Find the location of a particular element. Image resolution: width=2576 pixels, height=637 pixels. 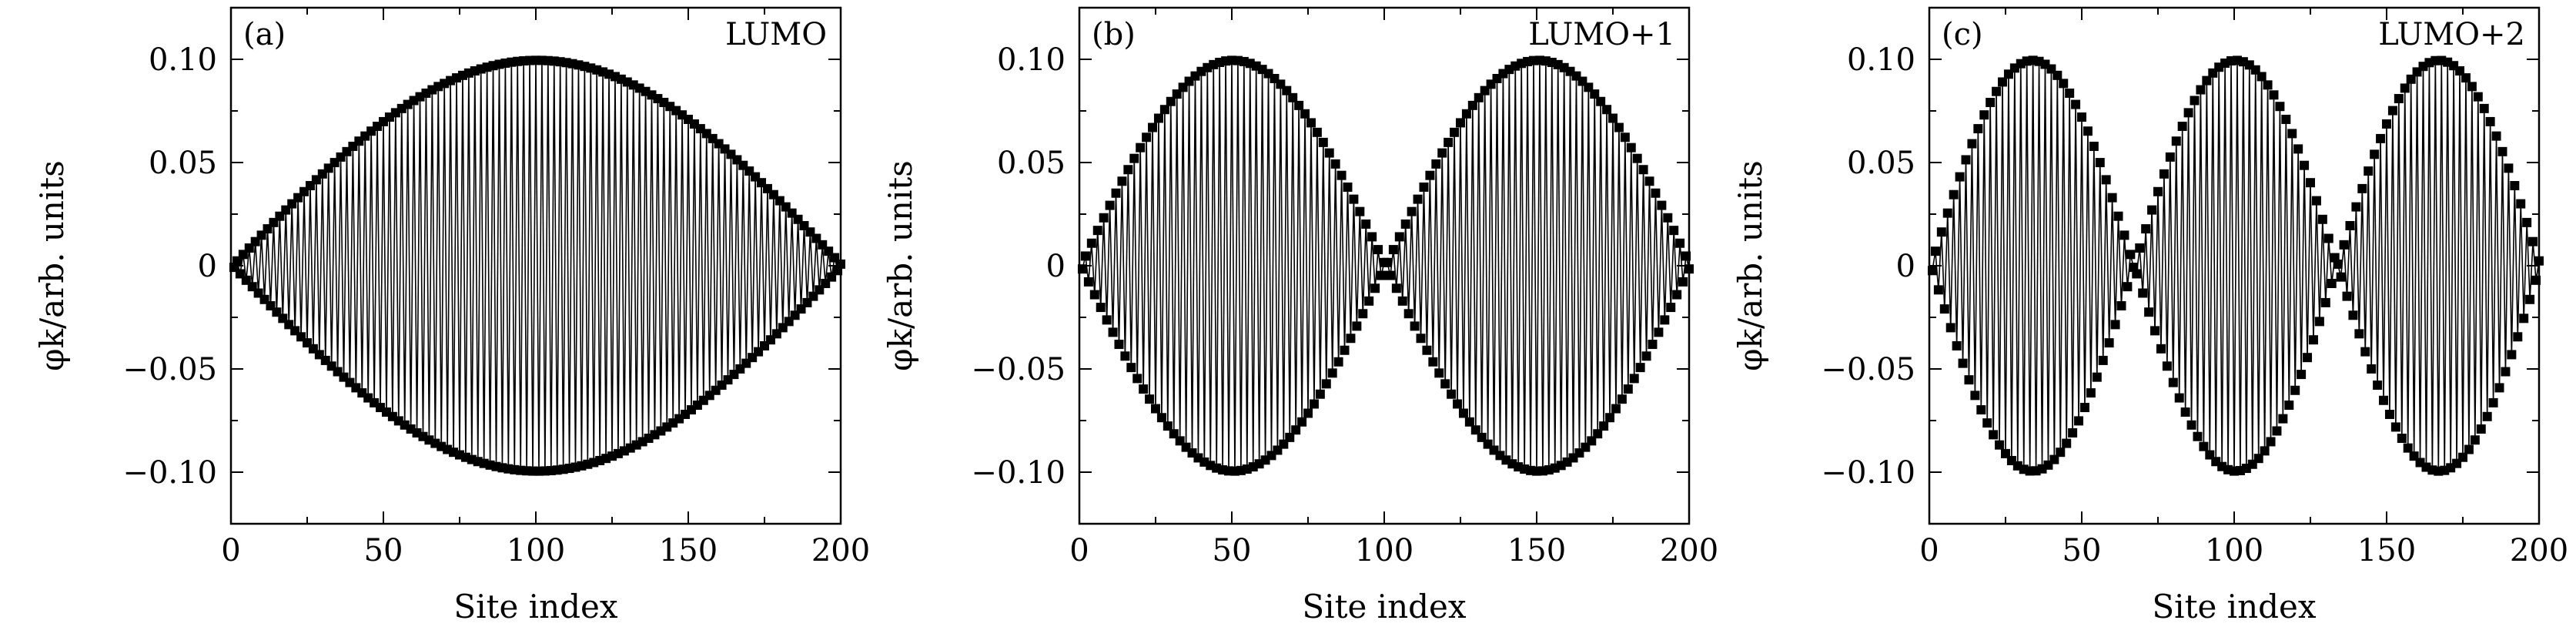

y-tick-label: −0.05 is located at coordinates (170, 369).